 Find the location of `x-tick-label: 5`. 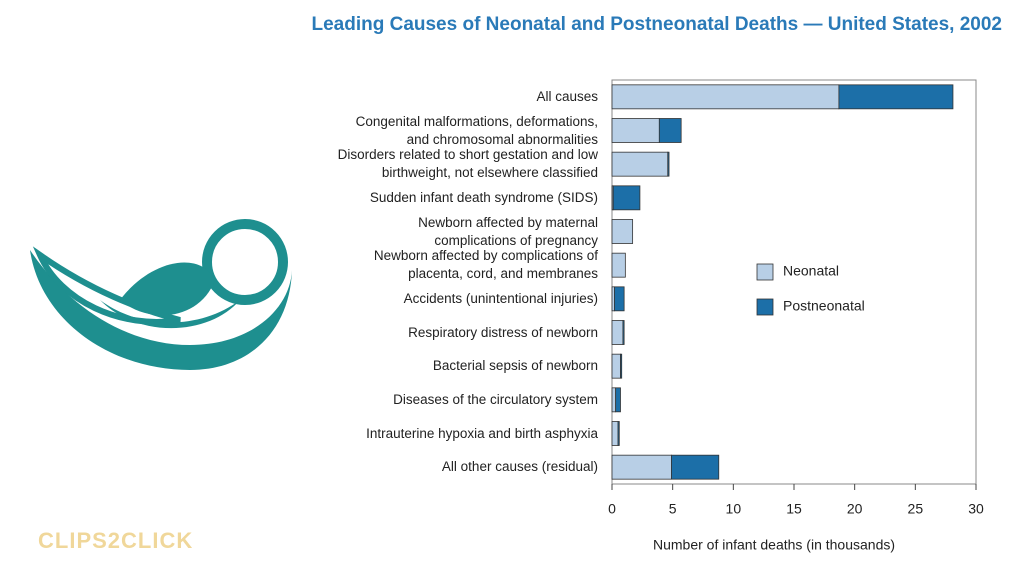

x-tick-label: 5 is located at coordinates (673, 509).